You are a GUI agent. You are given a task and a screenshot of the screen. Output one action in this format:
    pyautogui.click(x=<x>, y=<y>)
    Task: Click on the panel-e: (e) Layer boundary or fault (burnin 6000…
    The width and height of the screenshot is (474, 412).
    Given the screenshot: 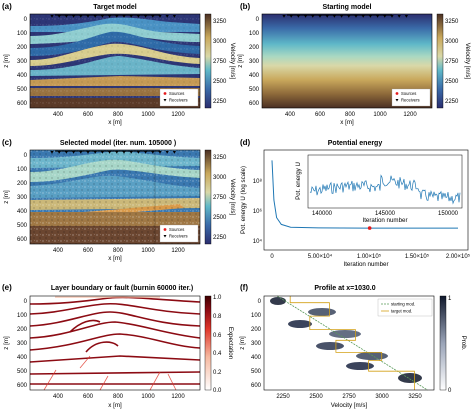 What is the action you would take?
    pyautogui.click(x=118, y=346)
    